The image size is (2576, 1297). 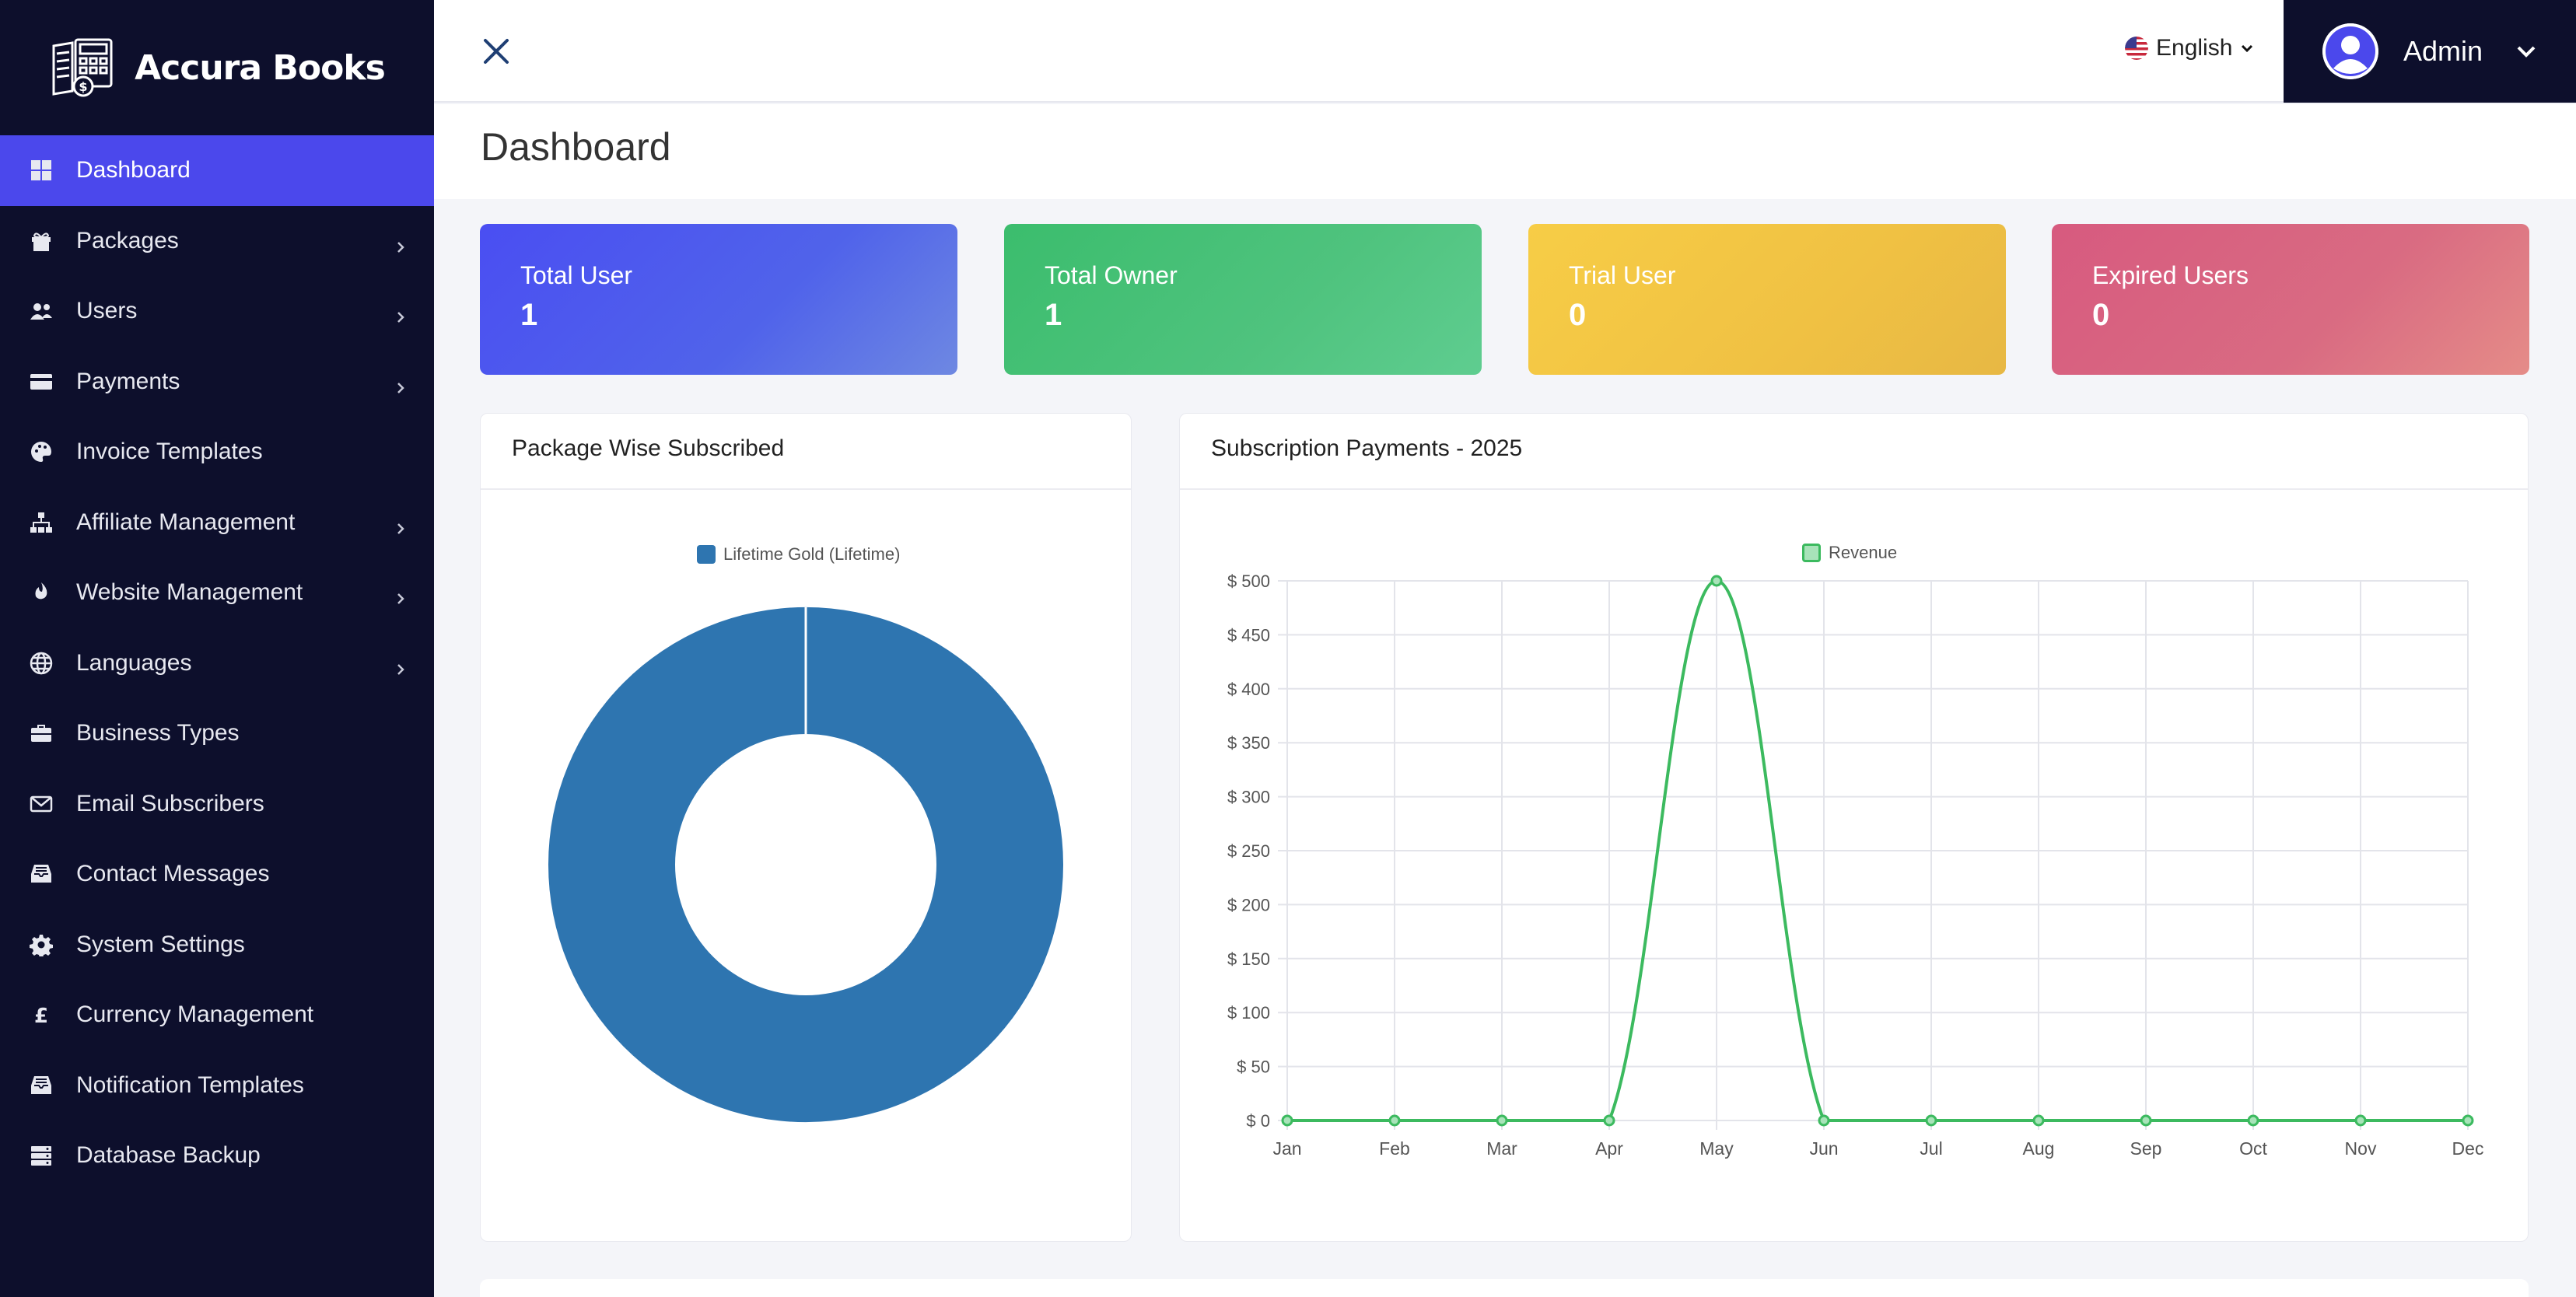 I want to click on x-tick-label: Apr, so click(x=1609, y=1148).